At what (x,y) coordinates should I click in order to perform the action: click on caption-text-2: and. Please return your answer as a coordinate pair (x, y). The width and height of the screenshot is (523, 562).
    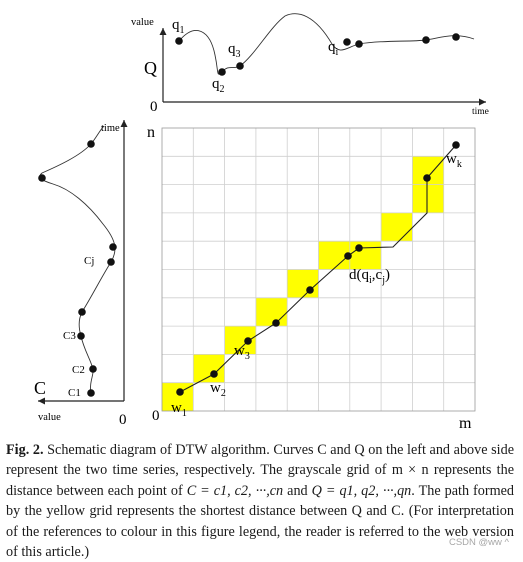
    Looking at the image, I should click on (297, 490).